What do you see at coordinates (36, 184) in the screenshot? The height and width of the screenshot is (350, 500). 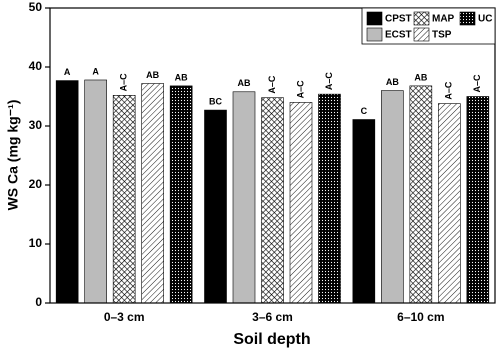 I see `y-tick-label: 20` at bounding box center [36, 184].